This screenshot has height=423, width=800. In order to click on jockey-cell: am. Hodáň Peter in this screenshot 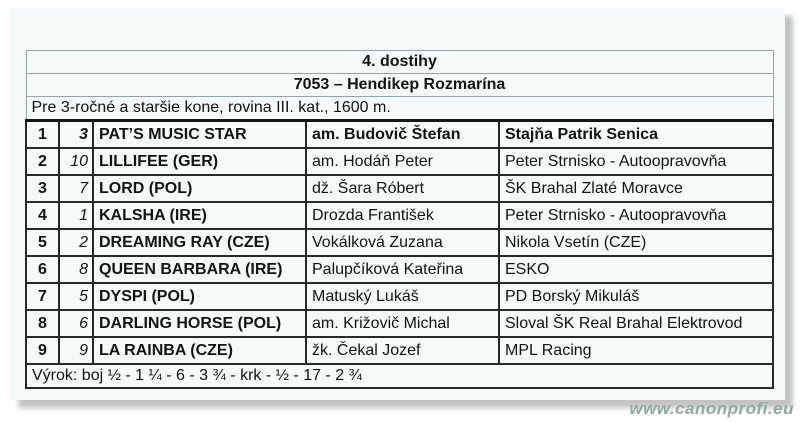, I will do `click(402, 161)`.